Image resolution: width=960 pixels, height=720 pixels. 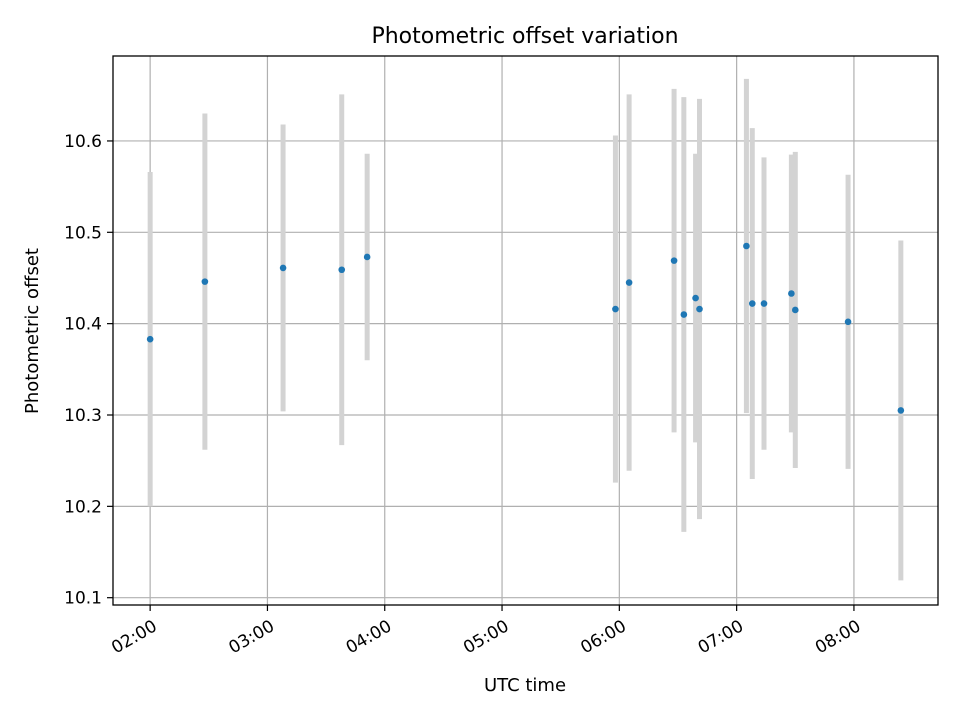 I want to click on x-ticks: 02:00 03:00 04:00 05:00 06:00 07:00 08:00, so click(x=486, y=631).